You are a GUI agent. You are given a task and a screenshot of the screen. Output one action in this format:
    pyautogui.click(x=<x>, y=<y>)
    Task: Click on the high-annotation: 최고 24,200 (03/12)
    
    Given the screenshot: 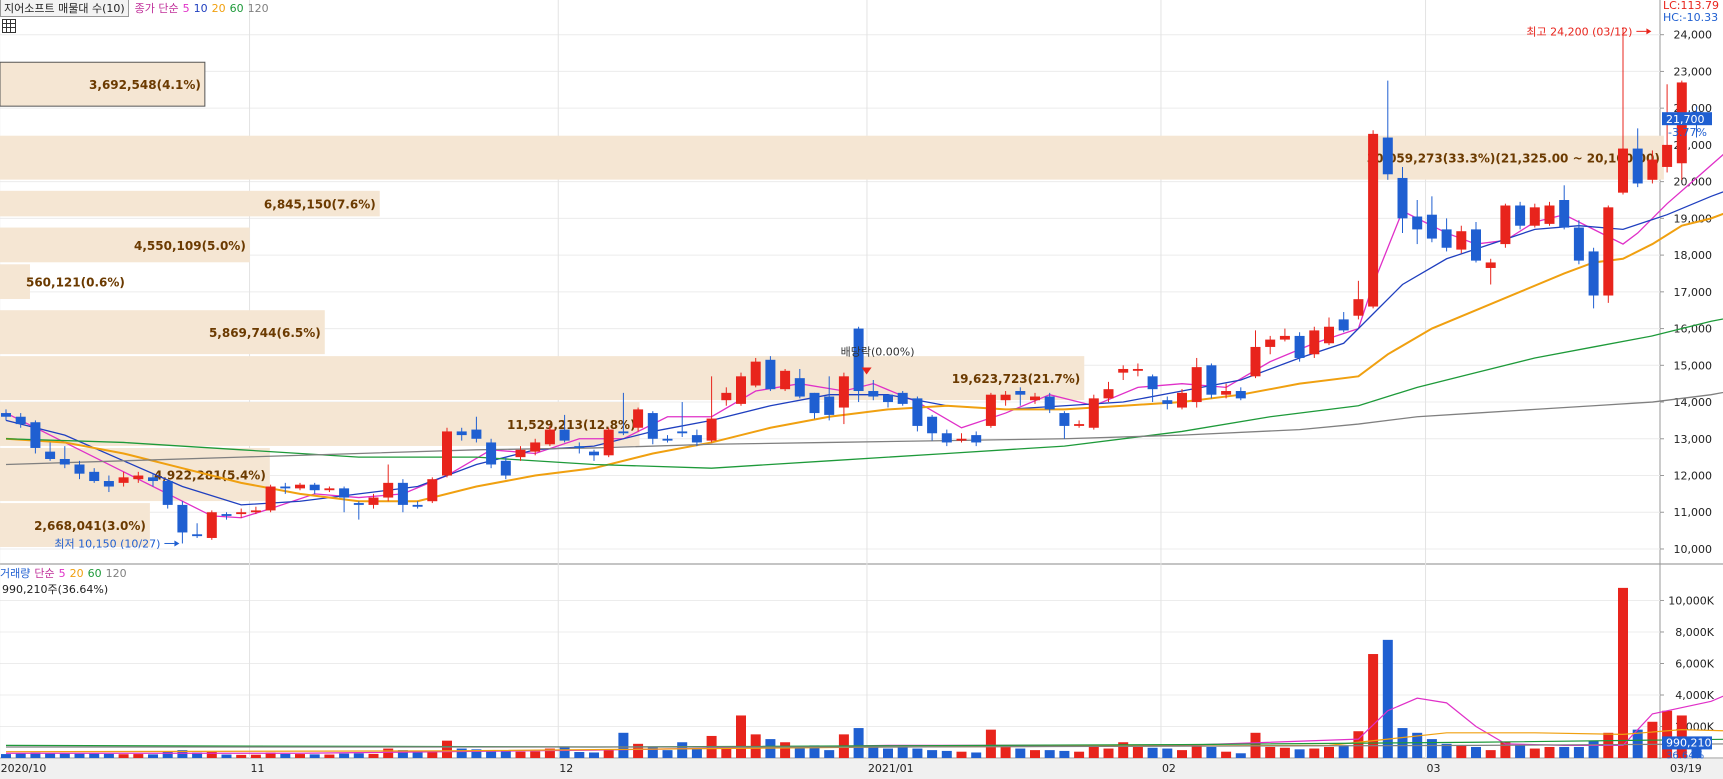 What is the action you would take?
    pyautogui.click(x=1579, y=31)
    